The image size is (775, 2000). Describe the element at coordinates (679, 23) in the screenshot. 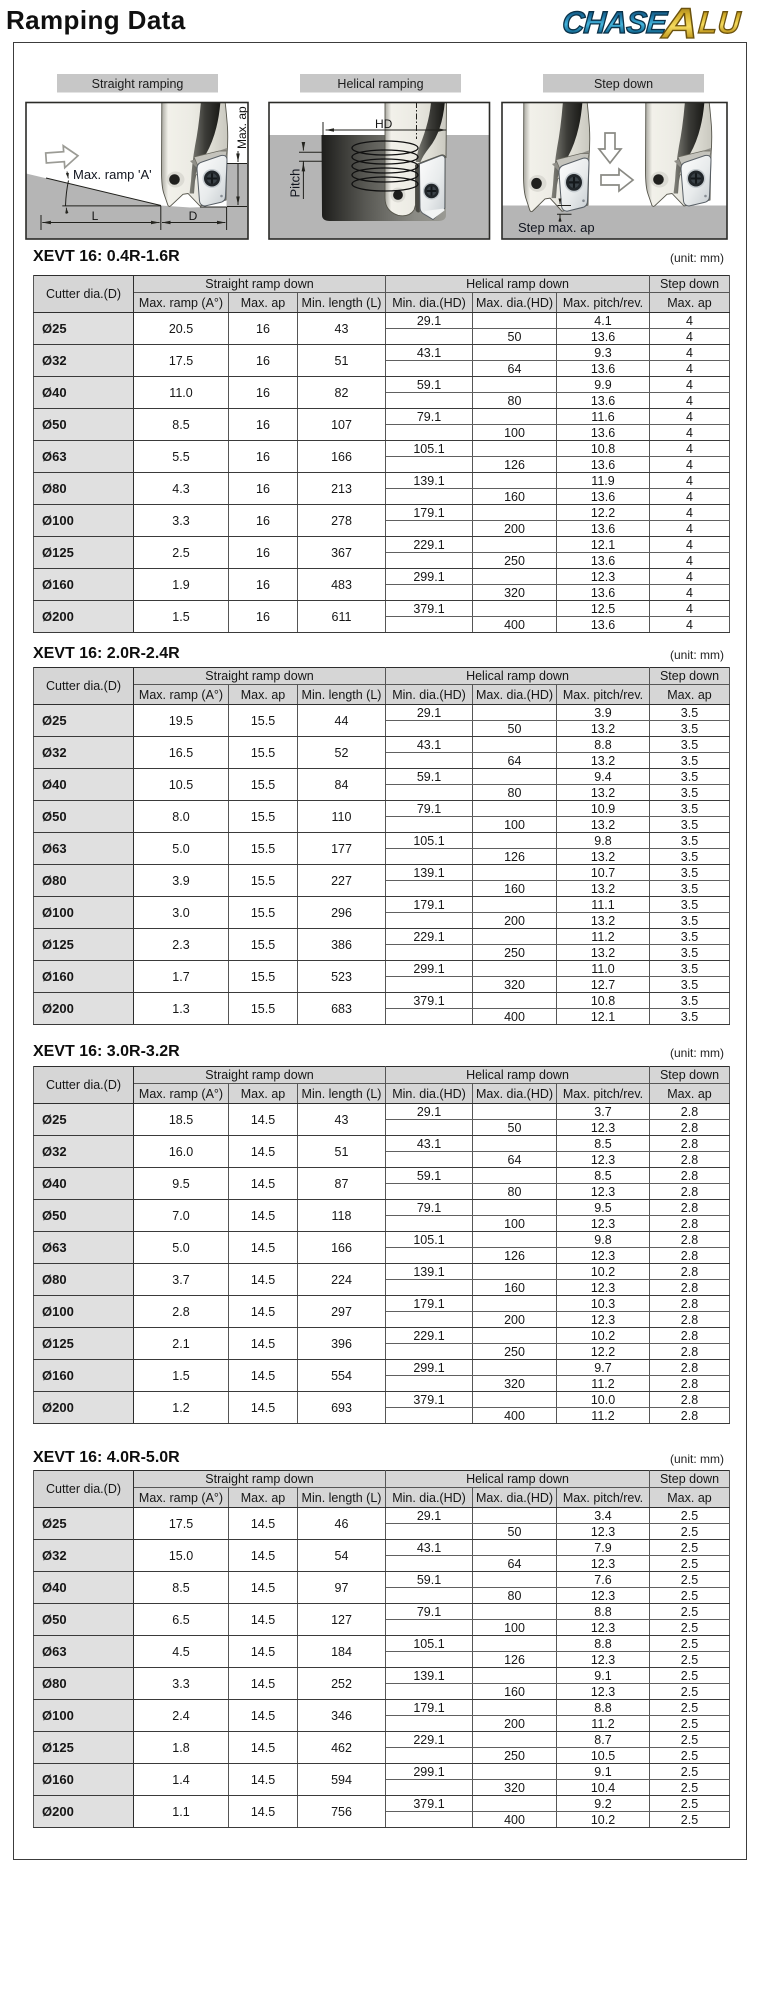

I see `svg-text: A` at that location.